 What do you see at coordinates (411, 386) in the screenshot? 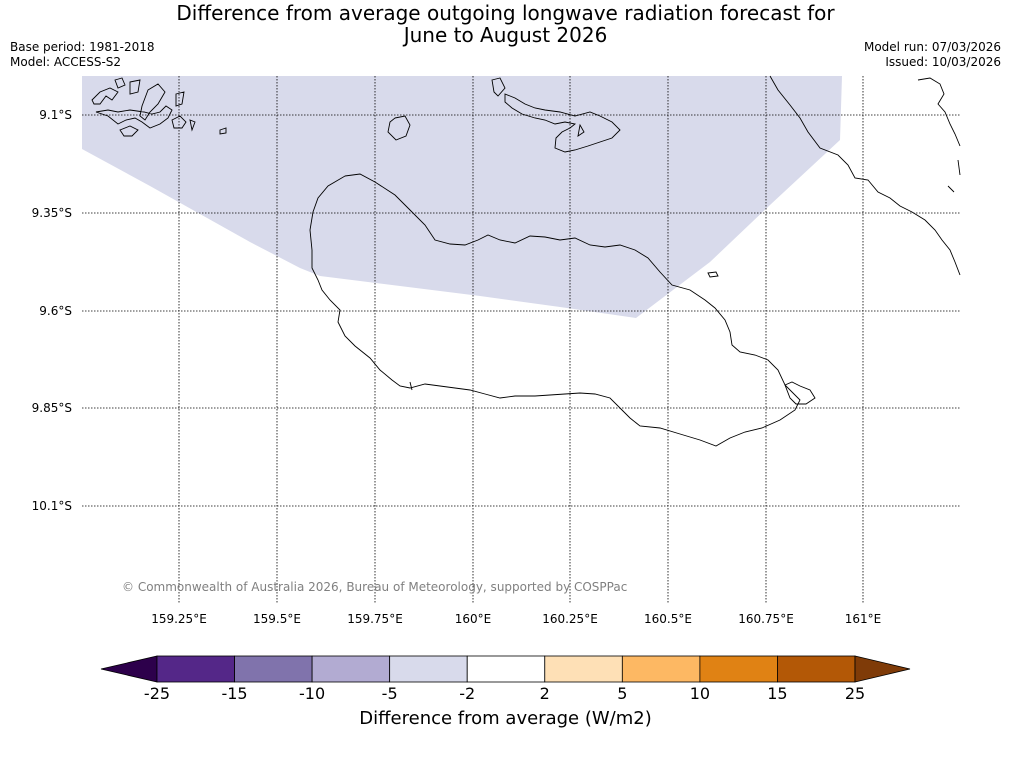
I see `coastline-detail` at bounding box center [411, 386].